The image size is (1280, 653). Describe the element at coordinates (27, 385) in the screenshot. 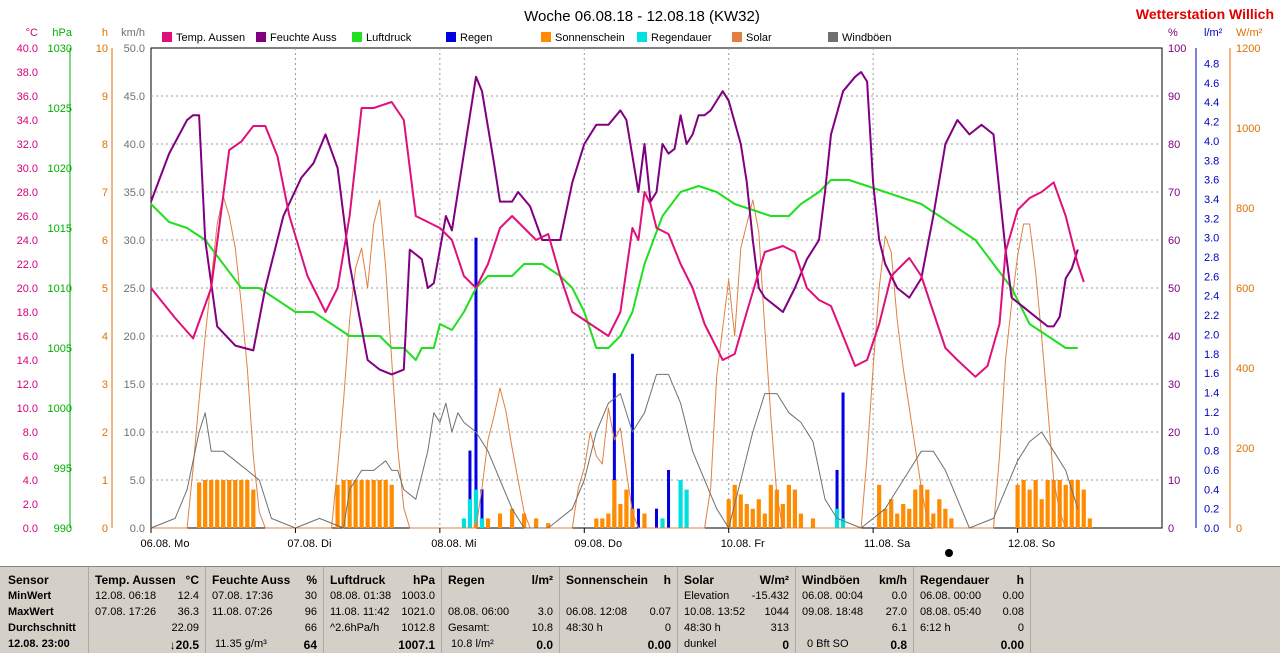

I see `axis-tick-left: 12.0` at that location.